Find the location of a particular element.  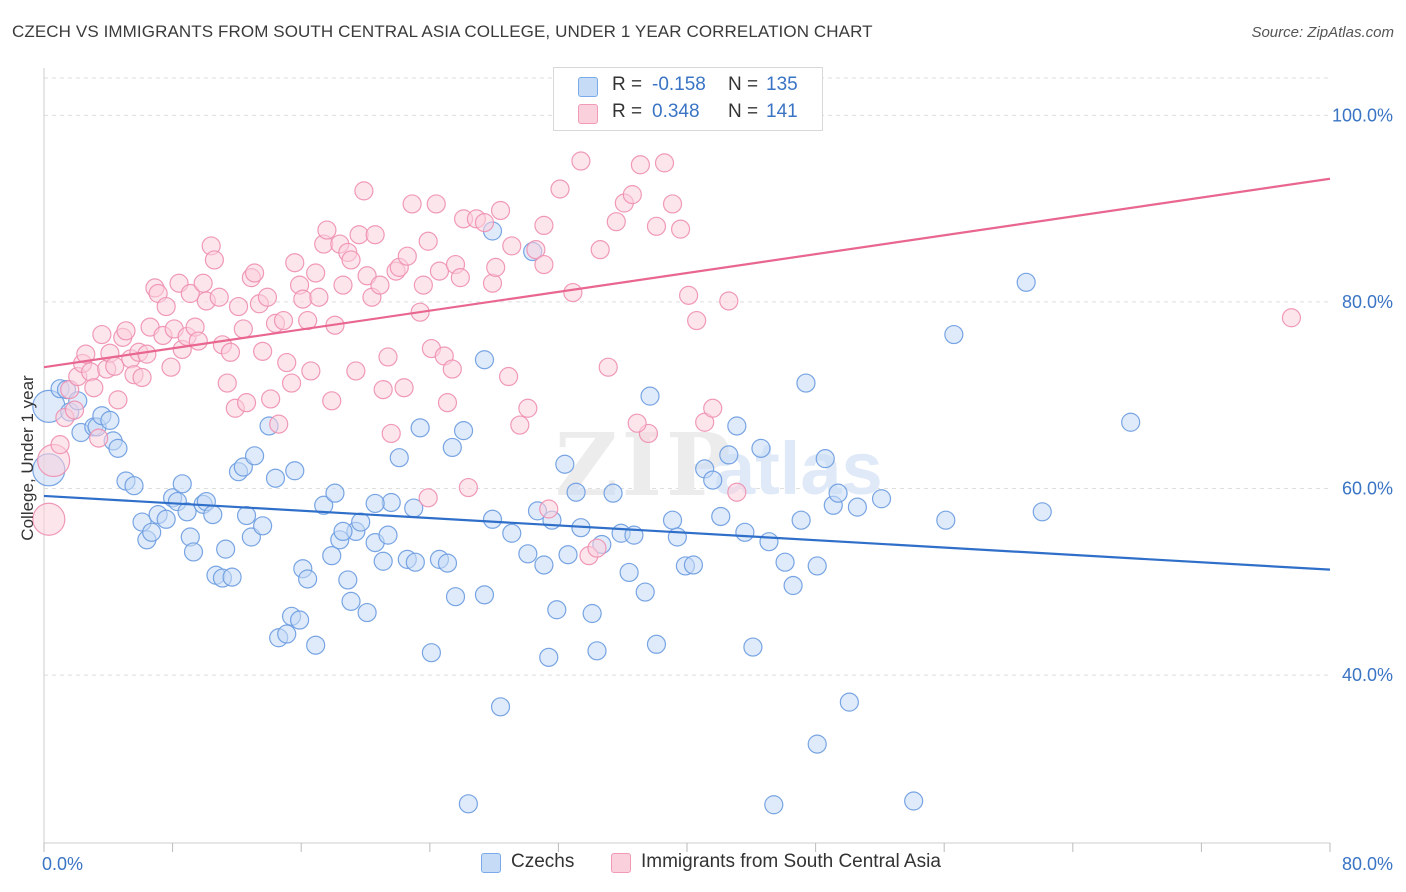

trend-line is located at coordinates (687, 532).